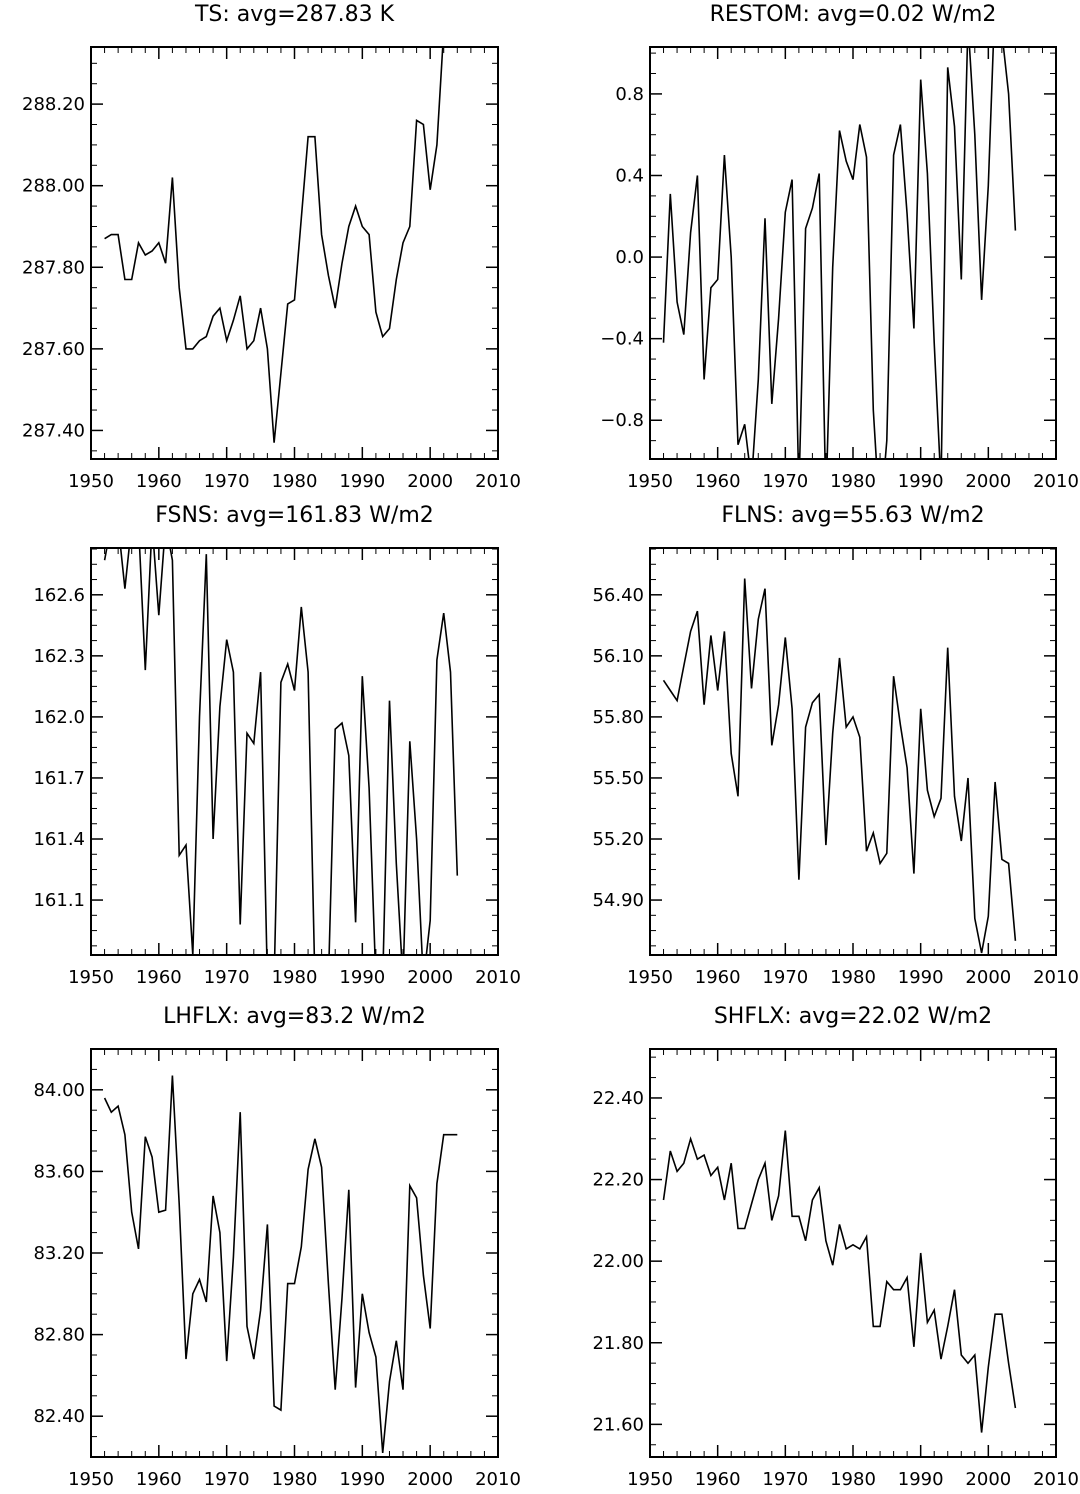 This screenshot has height=1494, width=1080. I want to click on y-tick-label: 22.00, so click(618, 1261).